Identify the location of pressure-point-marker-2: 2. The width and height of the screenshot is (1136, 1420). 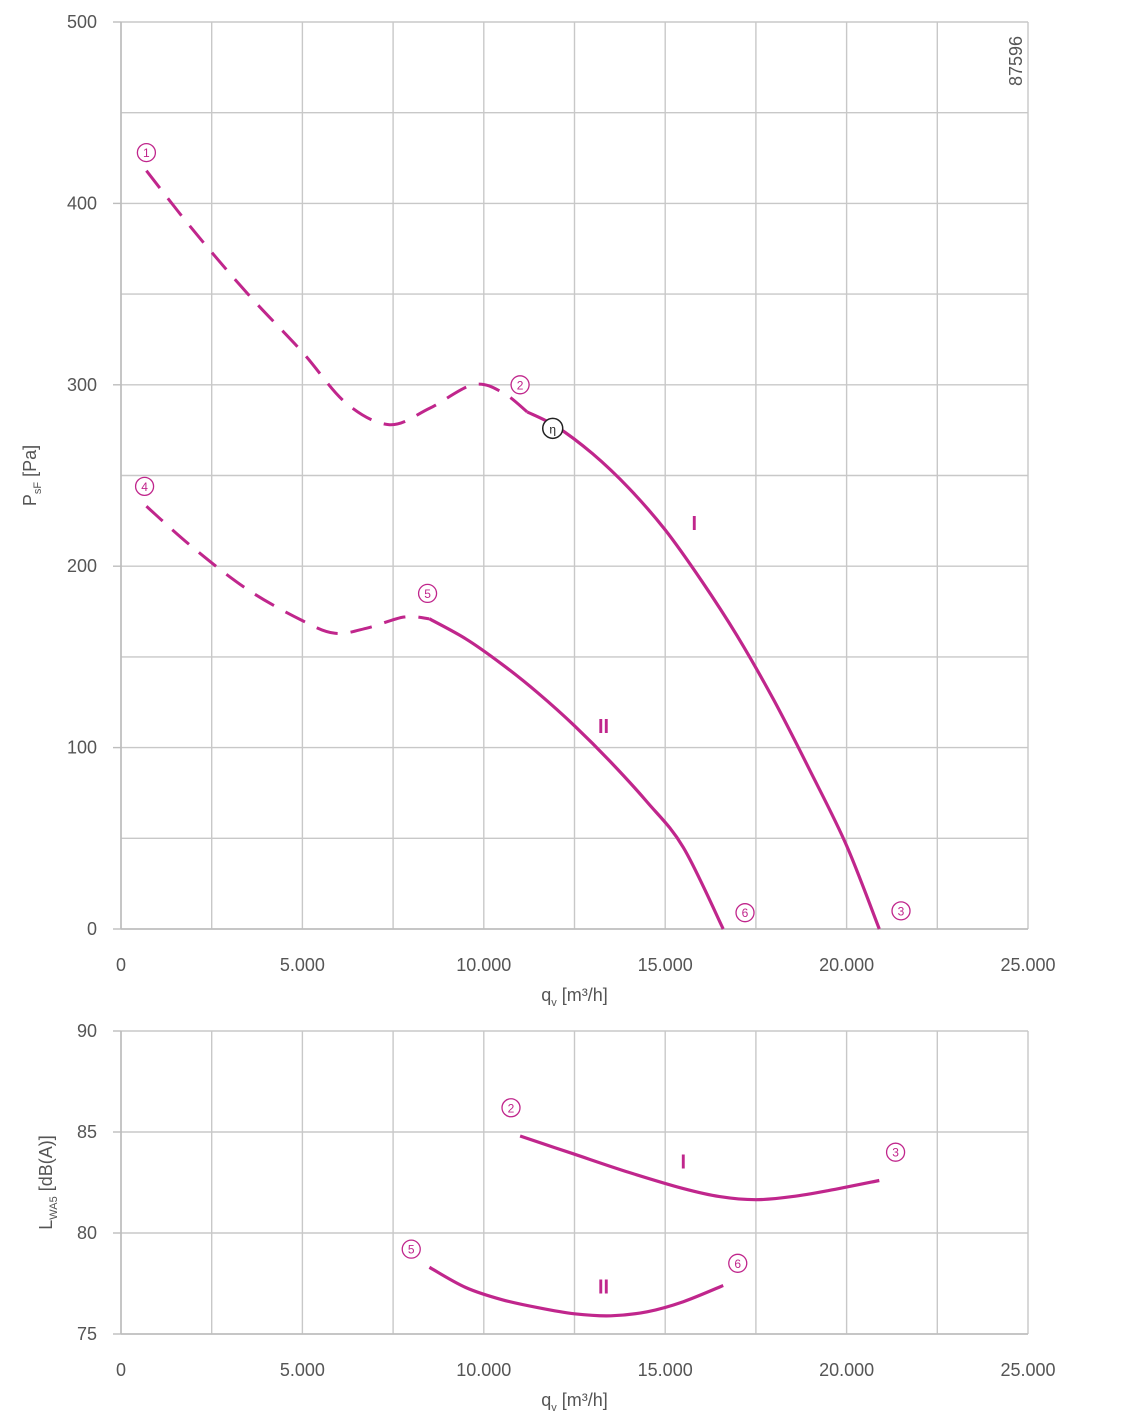
(520, 385).